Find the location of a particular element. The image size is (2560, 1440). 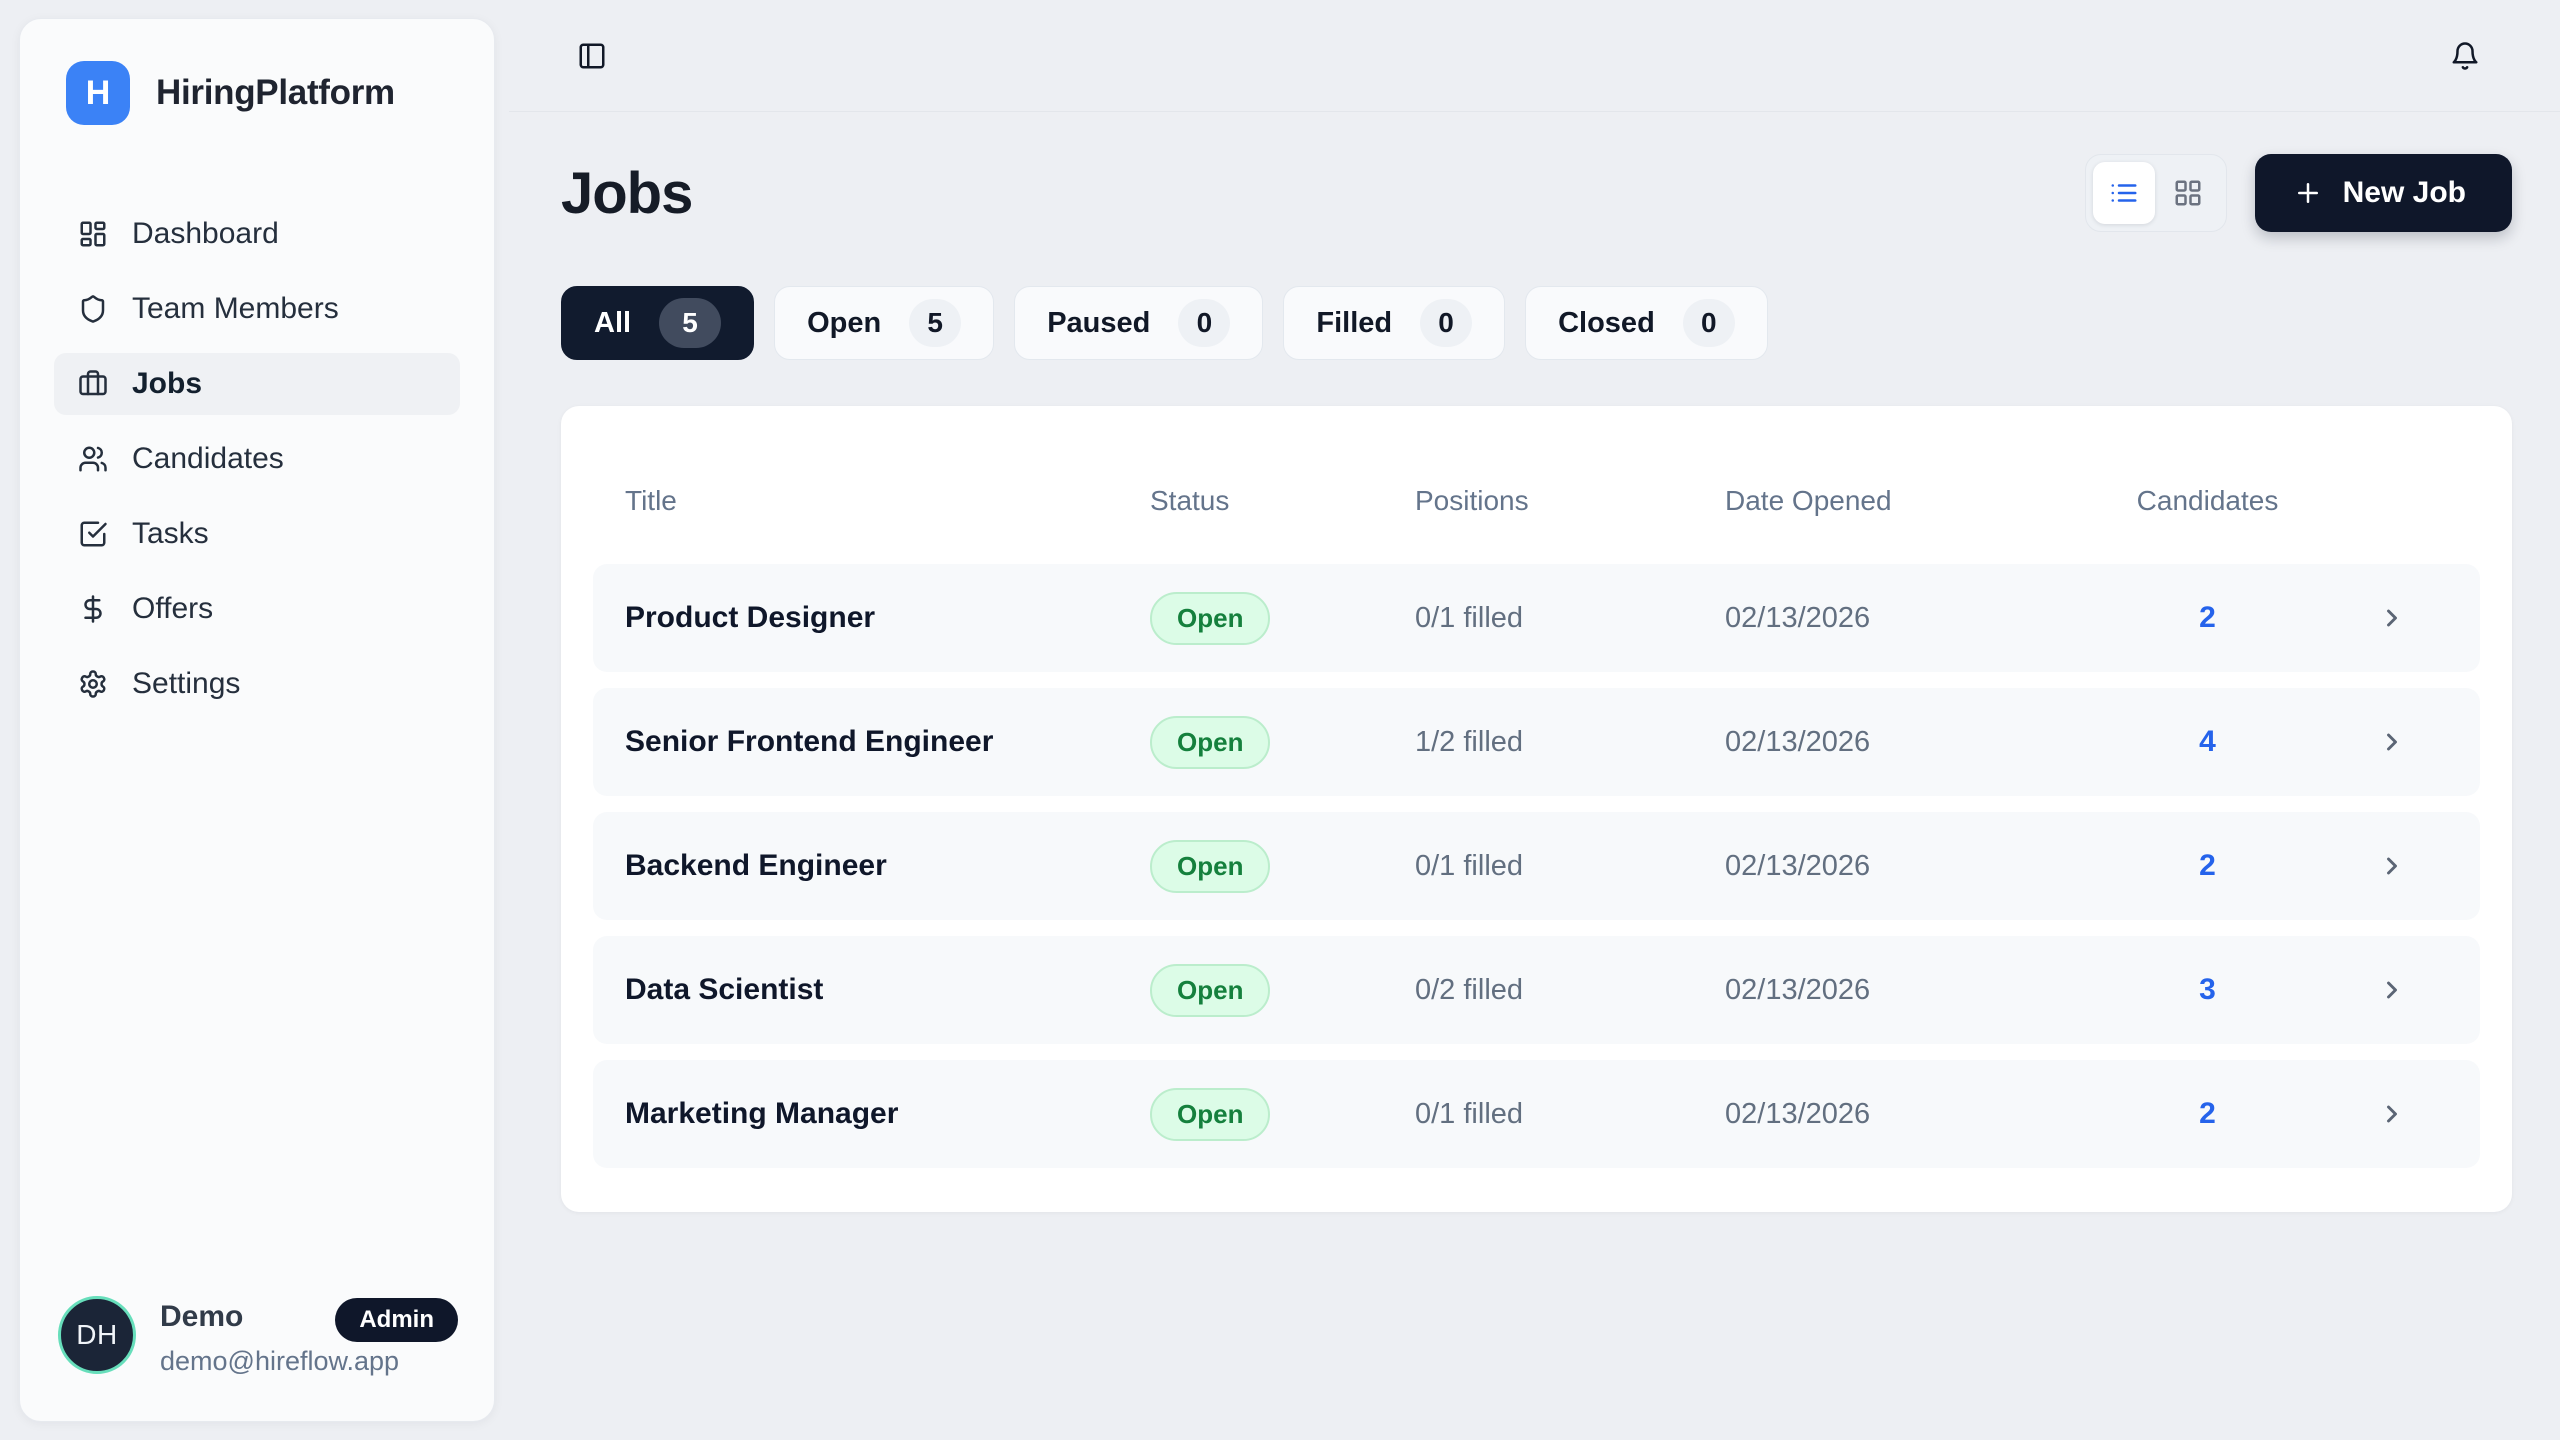

page-head: Jobs New Job is located at coordinates (1536, 193).